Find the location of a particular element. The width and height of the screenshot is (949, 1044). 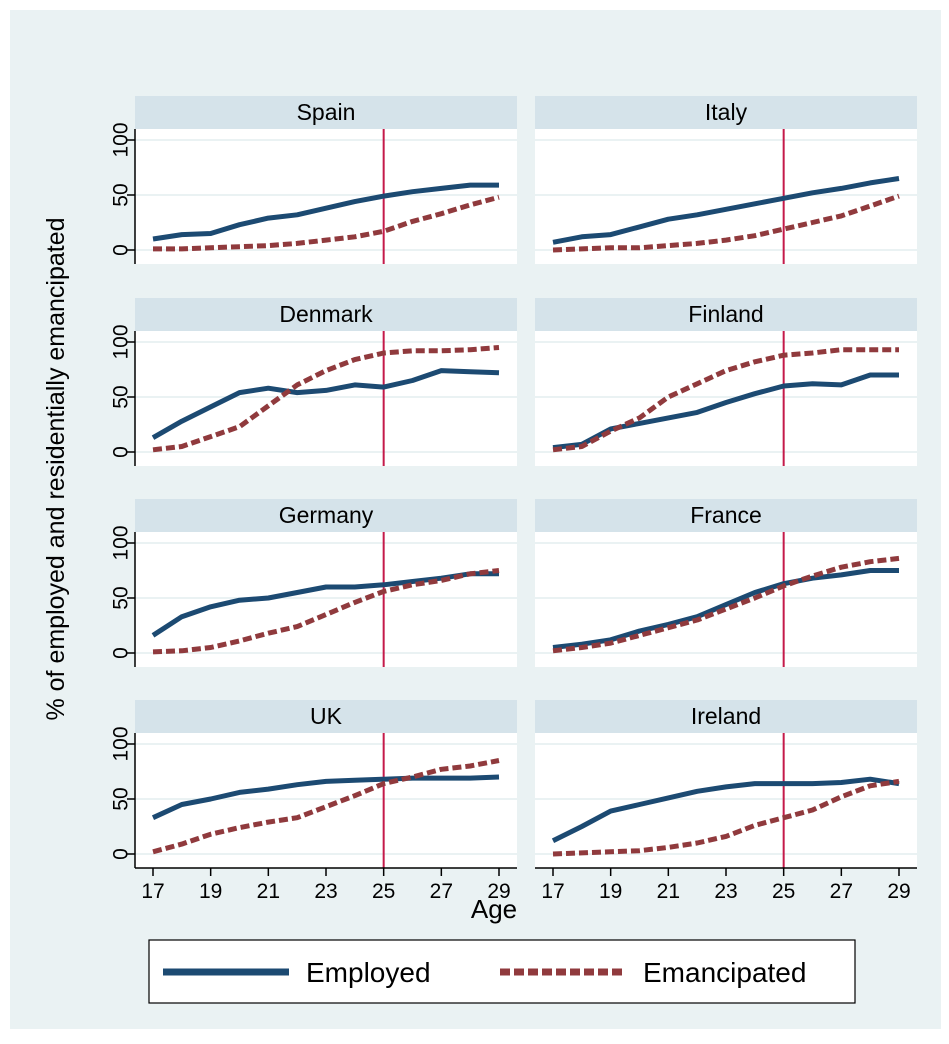

panel-italy: Italy is located at coordinates (726, 180).